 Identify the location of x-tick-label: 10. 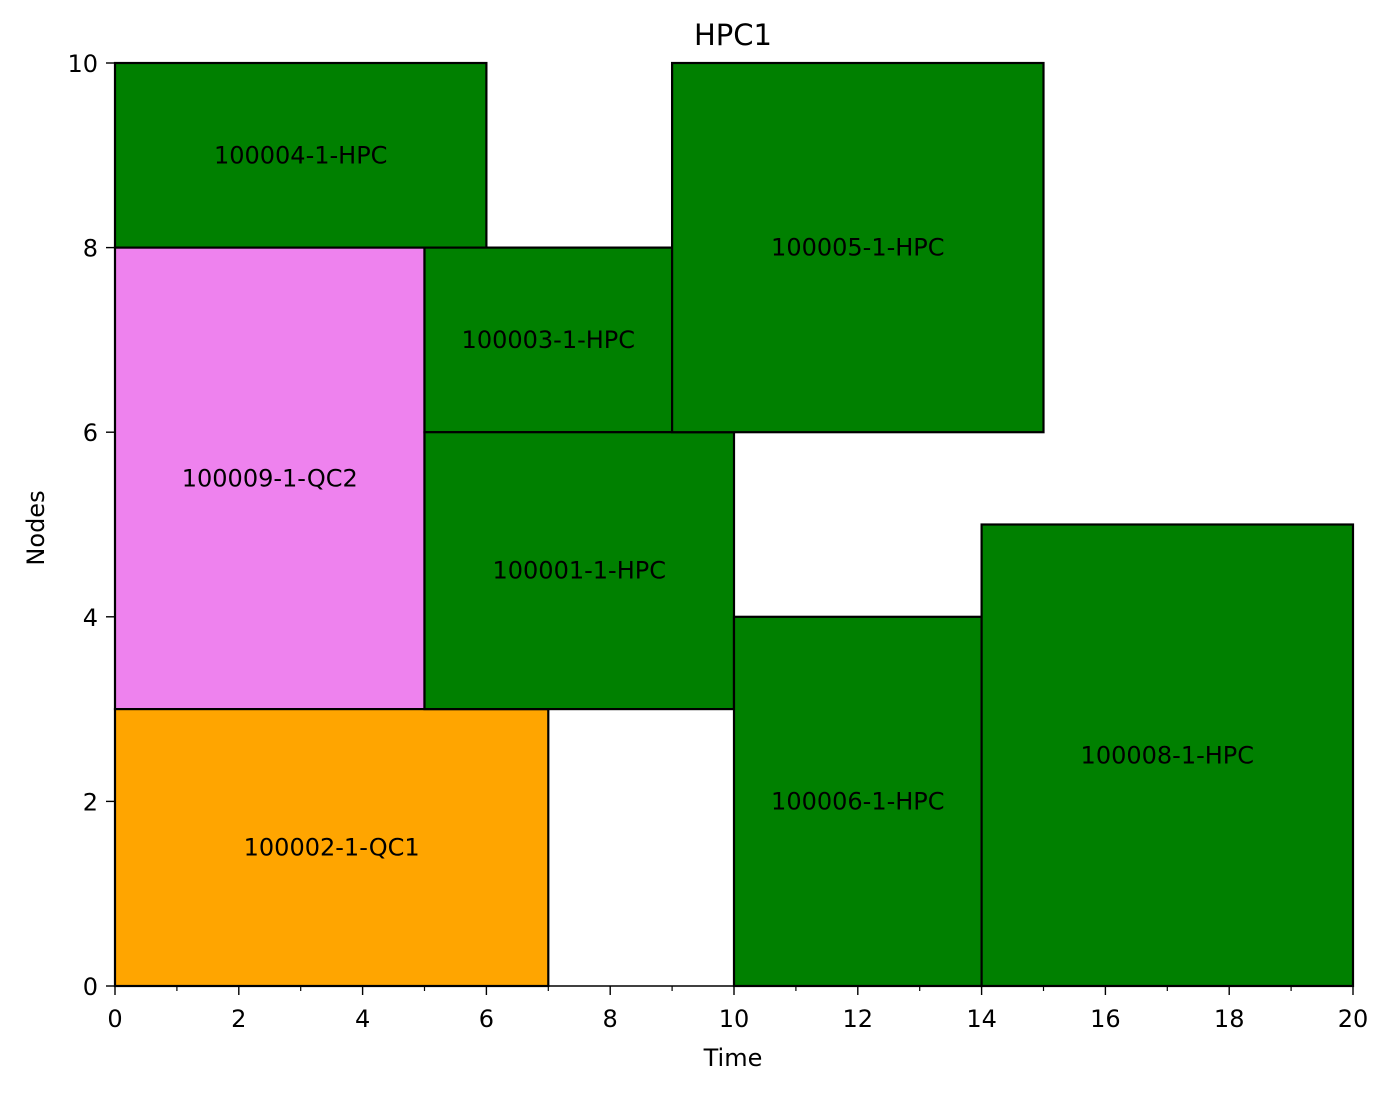
(734, 1019).